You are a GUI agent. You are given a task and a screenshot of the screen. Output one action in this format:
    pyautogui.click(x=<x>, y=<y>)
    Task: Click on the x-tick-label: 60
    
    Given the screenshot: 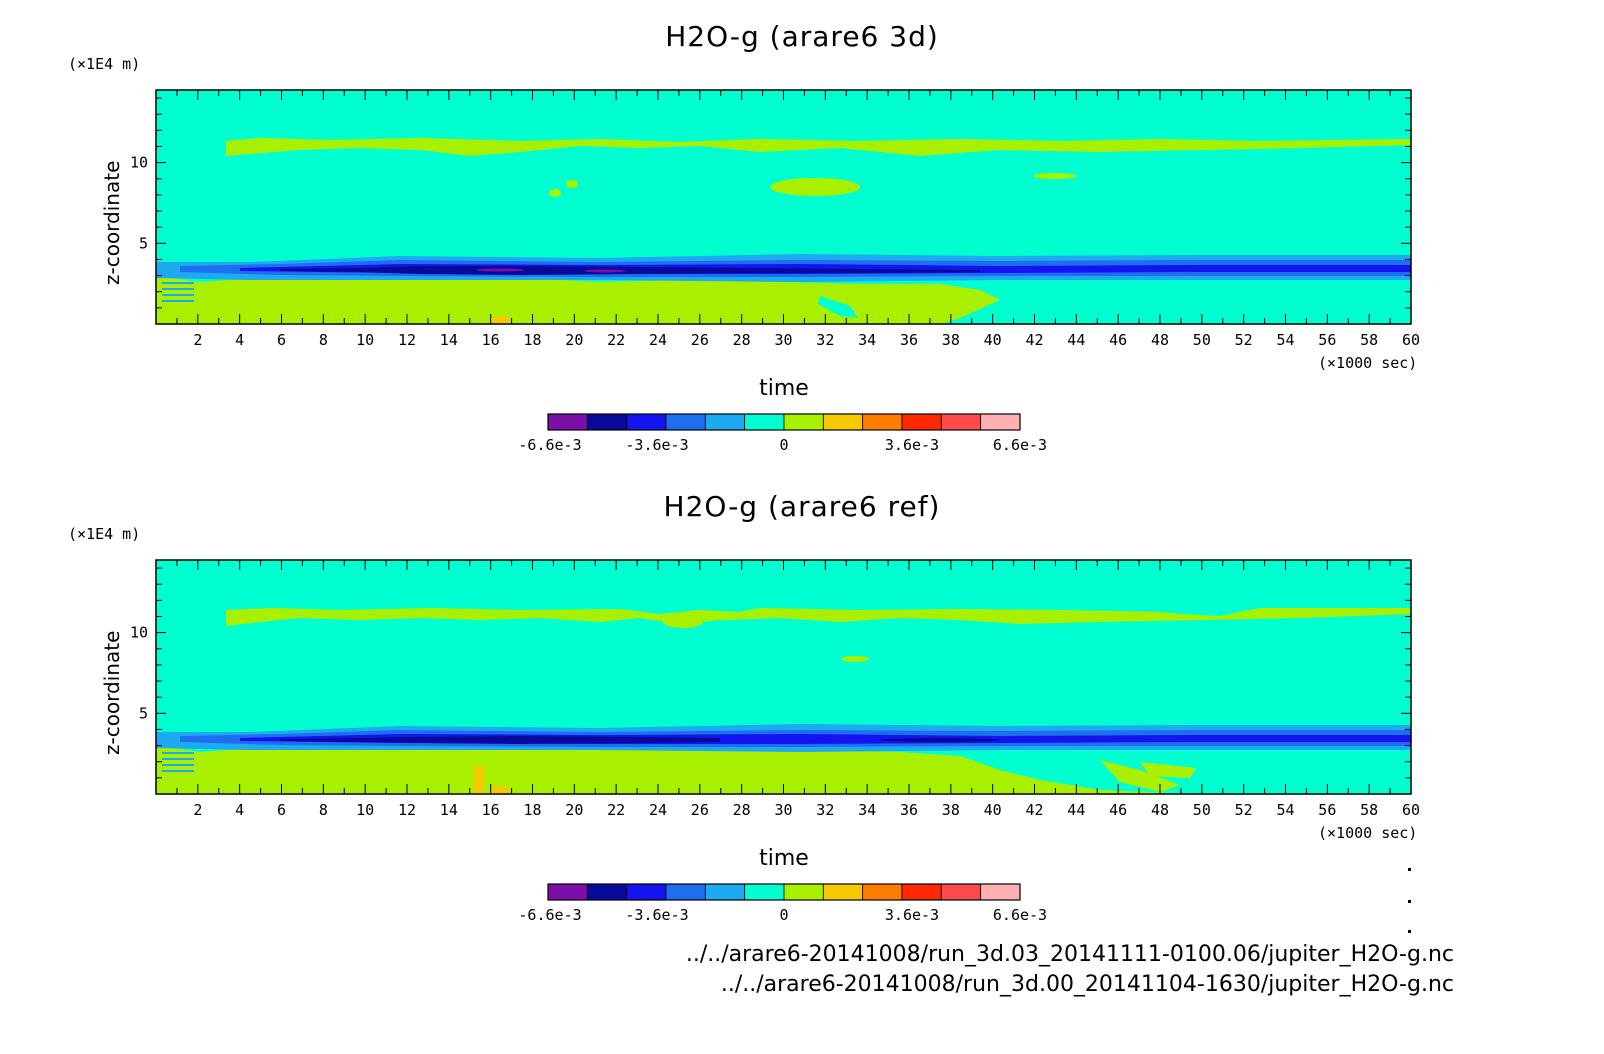 What is the action you would take?
    pyautogui.click(x=1411, y=340)
    